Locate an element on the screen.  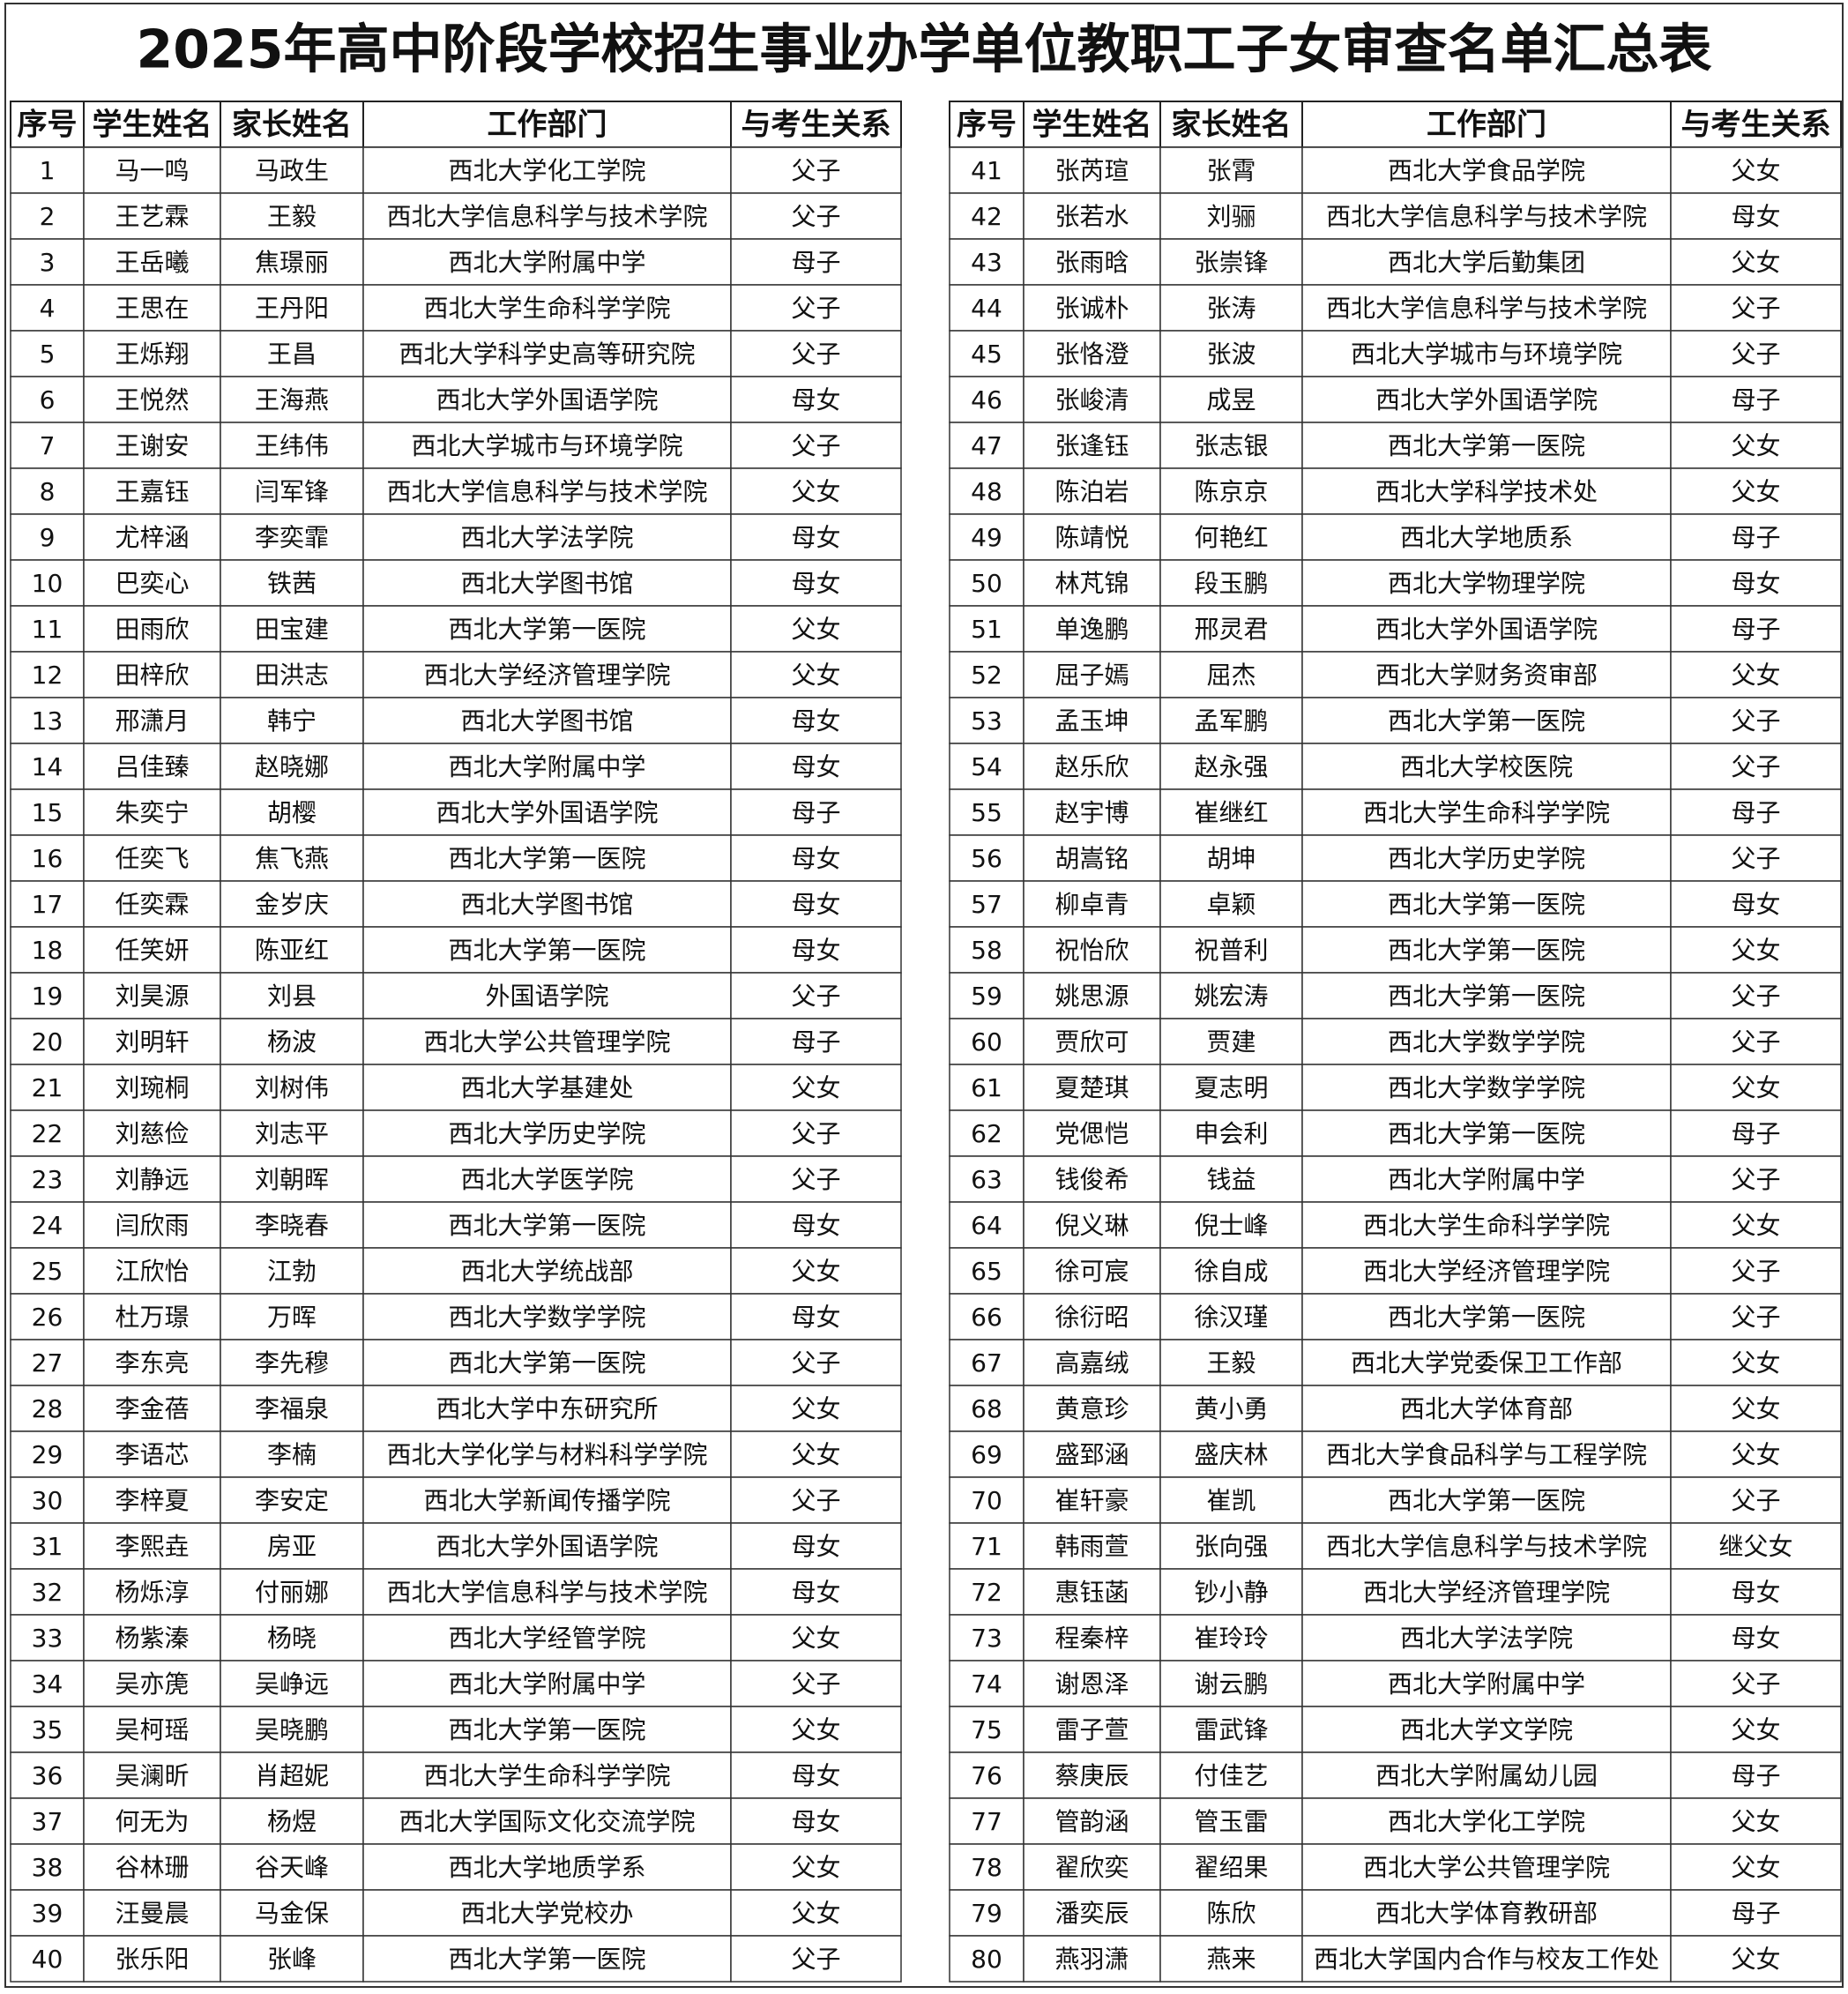
cell-text: 27 is located at coordinates (47, 1363).